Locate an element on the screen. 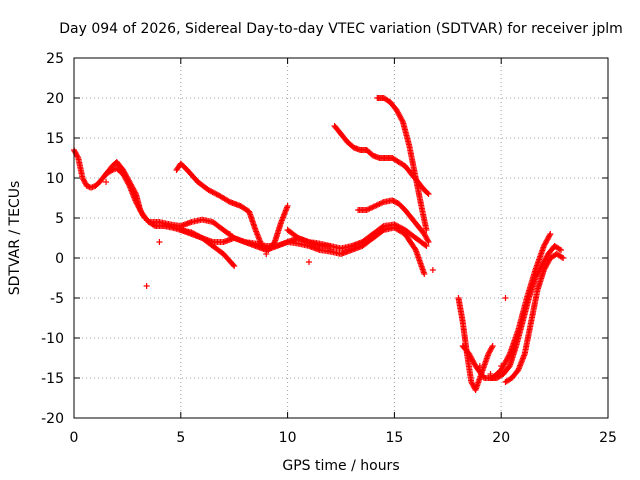  y-tick-label: -20 is located at coordinates (52, 419).